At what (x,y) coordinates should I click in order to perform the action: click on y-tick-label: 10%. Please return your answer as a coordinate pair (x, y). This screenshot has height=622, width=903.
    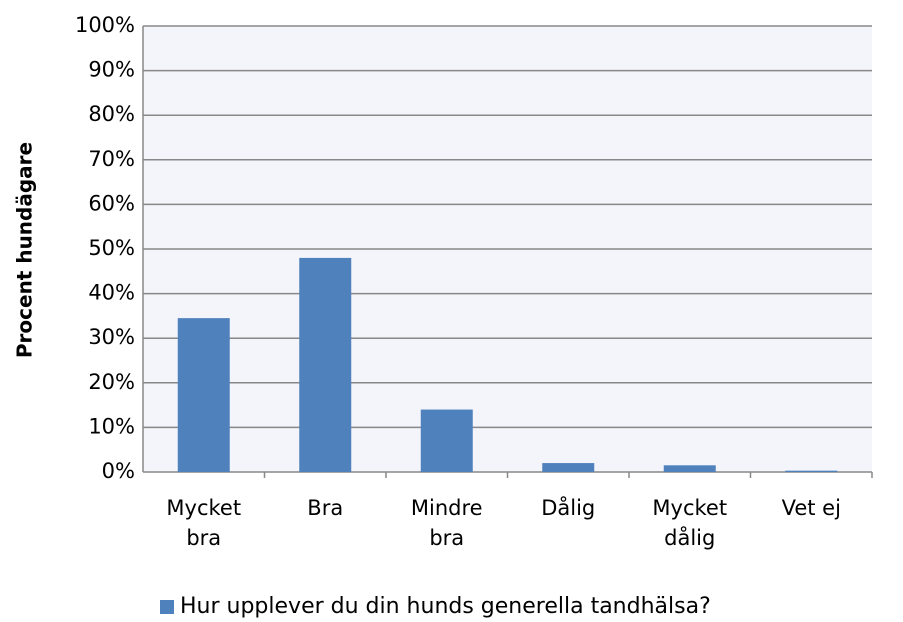
    Looking at the image, I should click on (111, 426).